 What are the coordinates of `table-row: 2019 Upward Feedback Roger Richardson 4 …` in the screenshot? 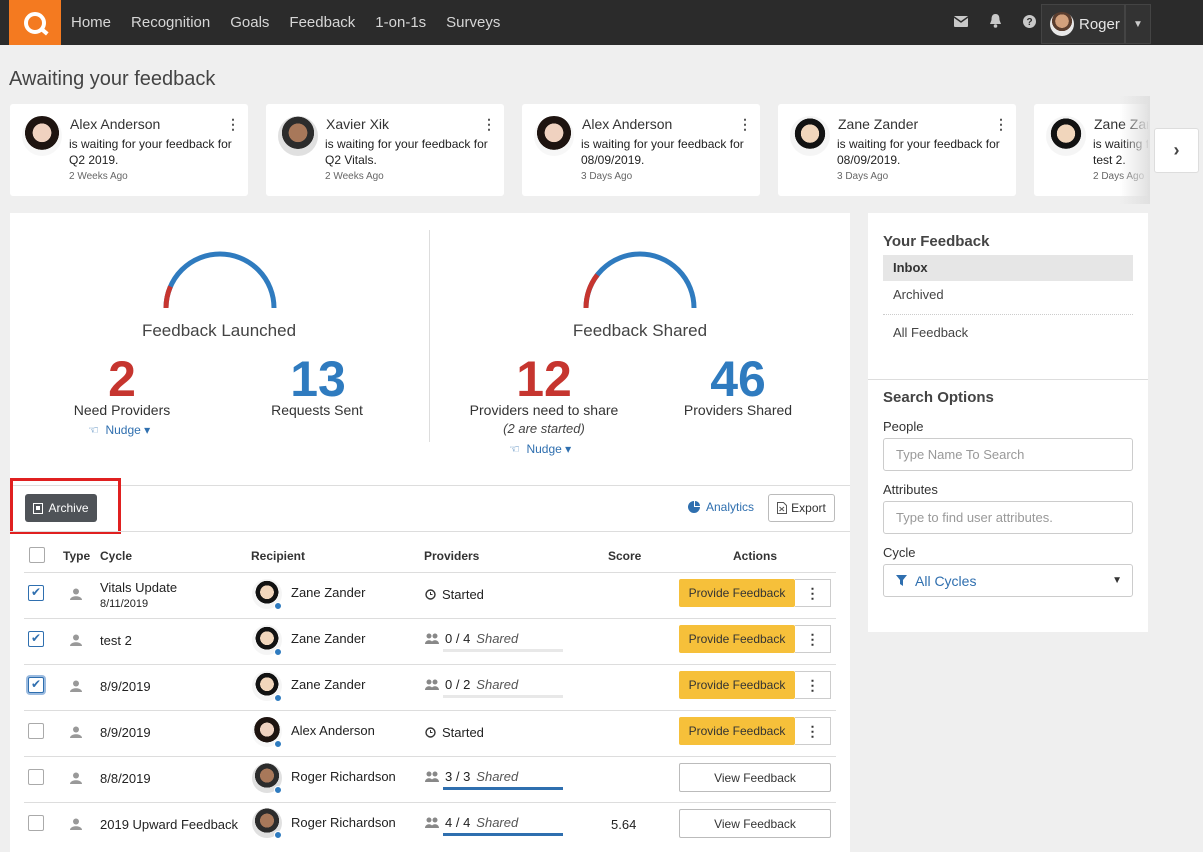 It's located at (430, 825).